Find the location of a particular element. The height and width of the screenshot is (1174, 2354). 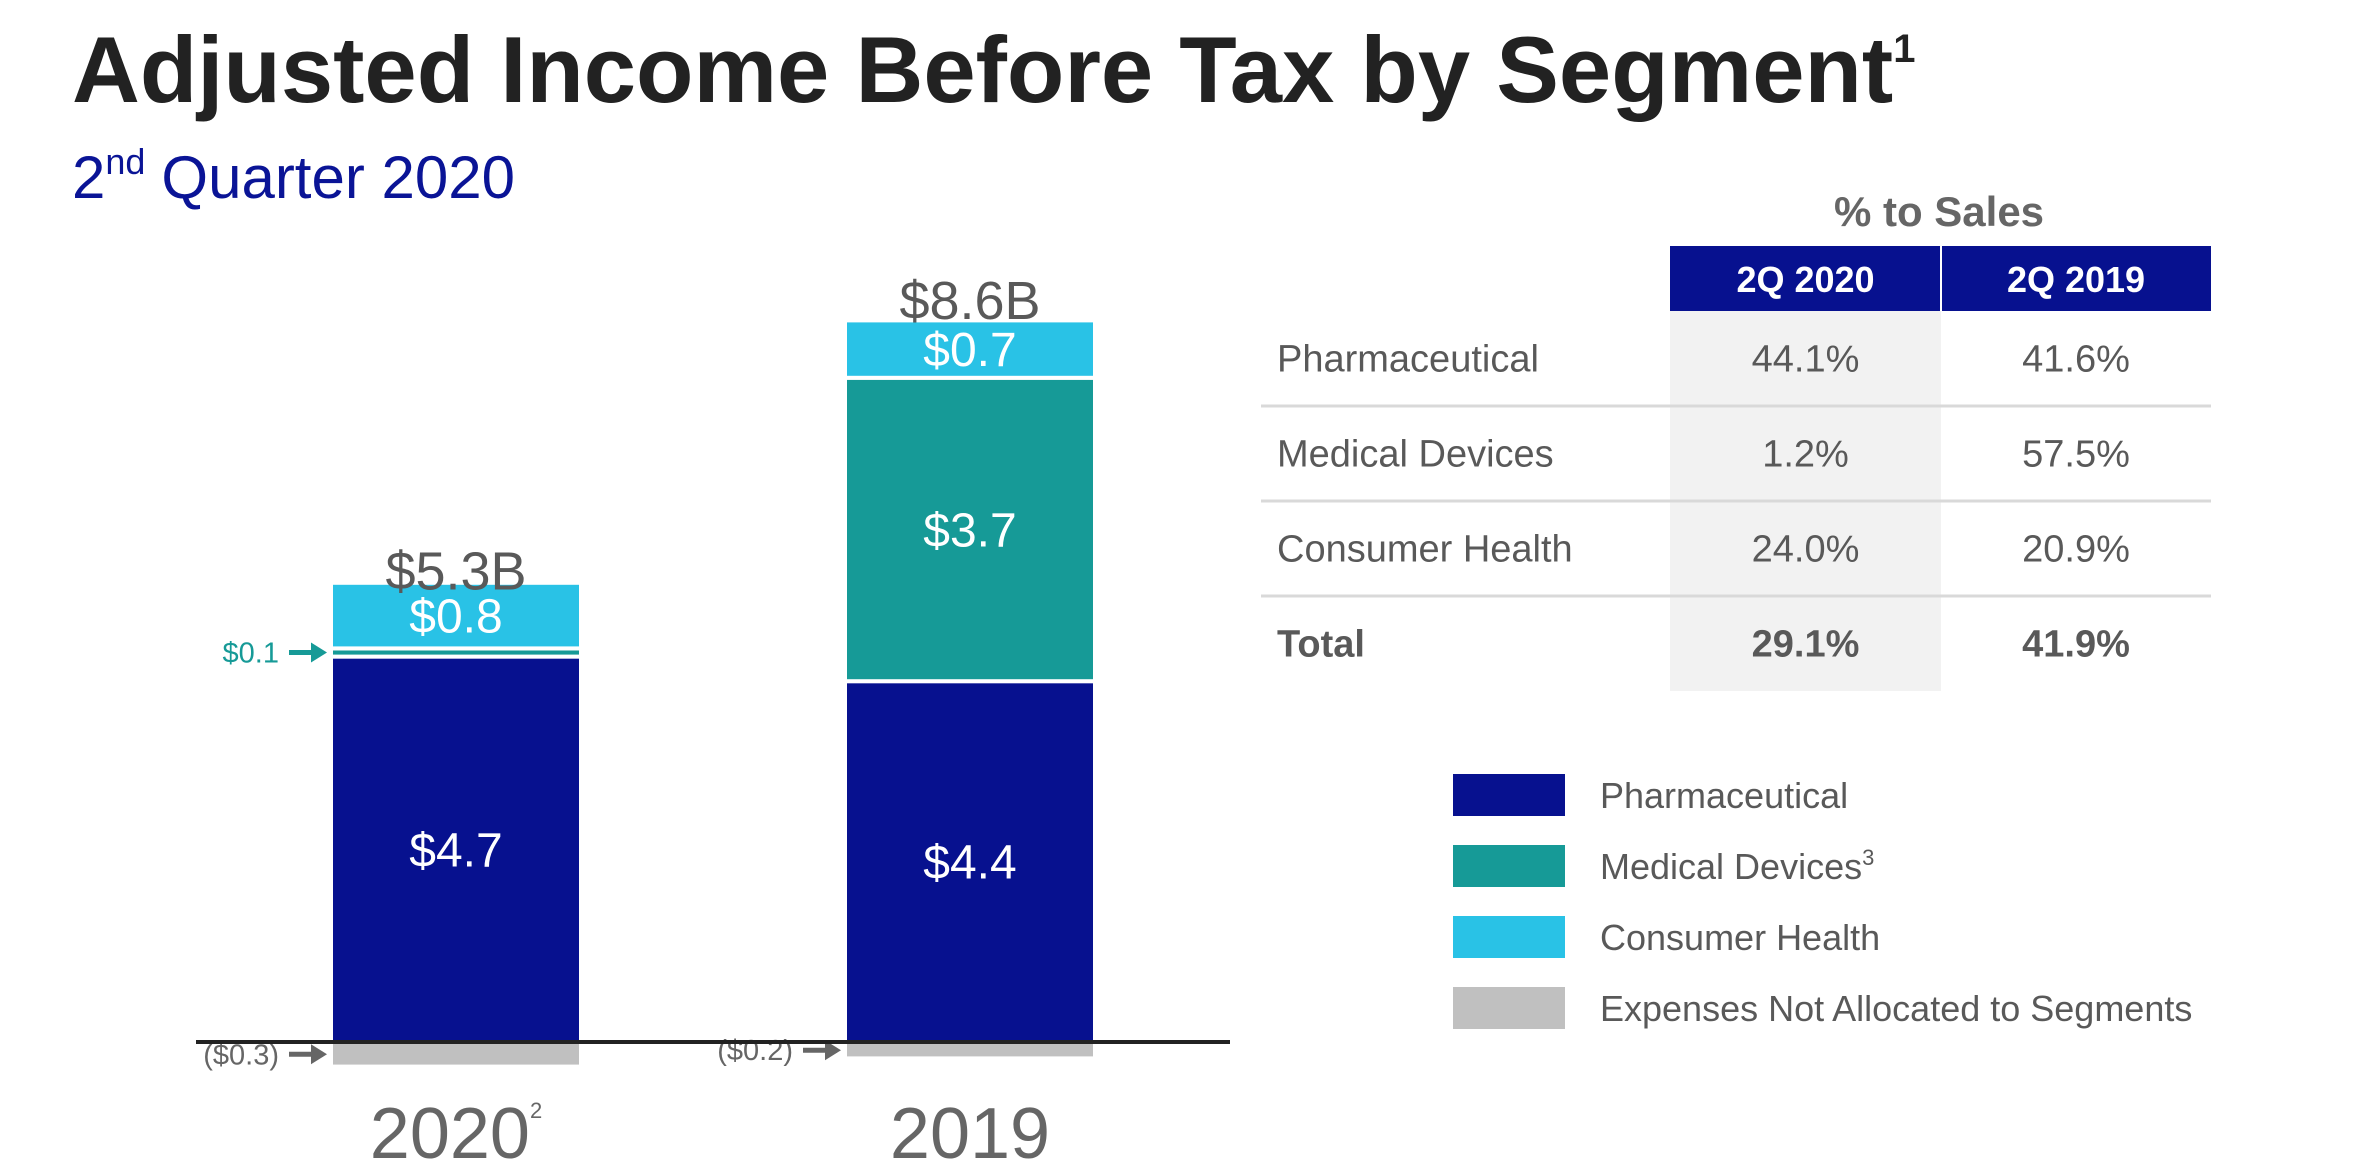

legend-footnote: 3 is located at coordinates (1868, 857).